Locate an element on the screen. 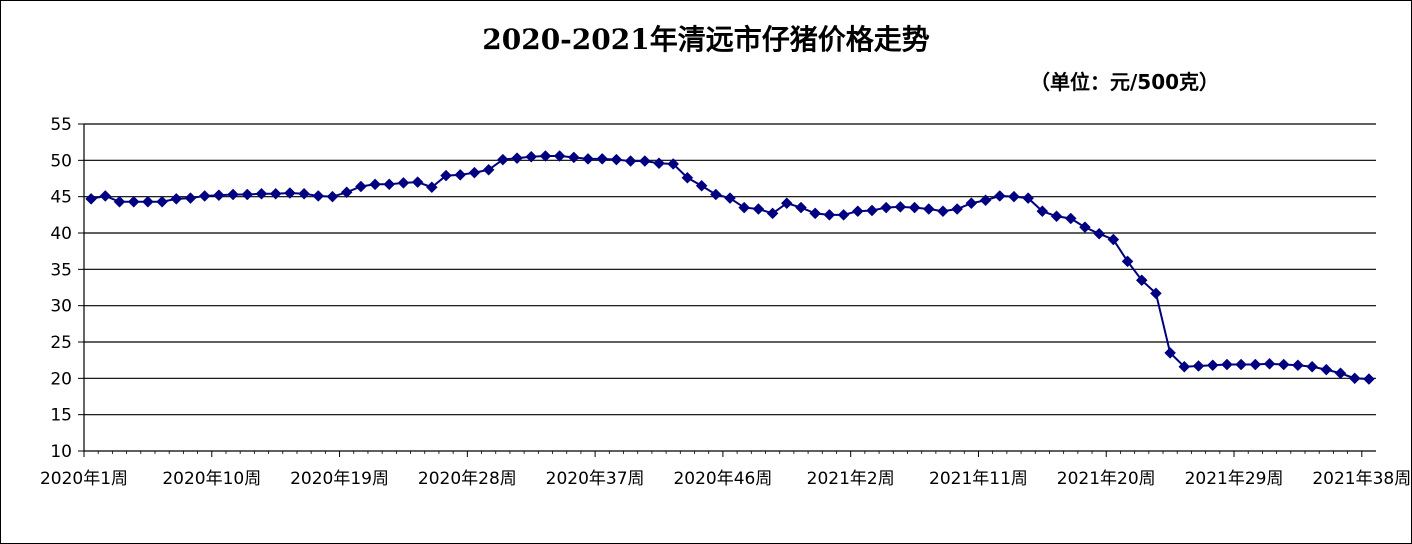  y-tick-label: 45 is located at coordinates (61, 198).